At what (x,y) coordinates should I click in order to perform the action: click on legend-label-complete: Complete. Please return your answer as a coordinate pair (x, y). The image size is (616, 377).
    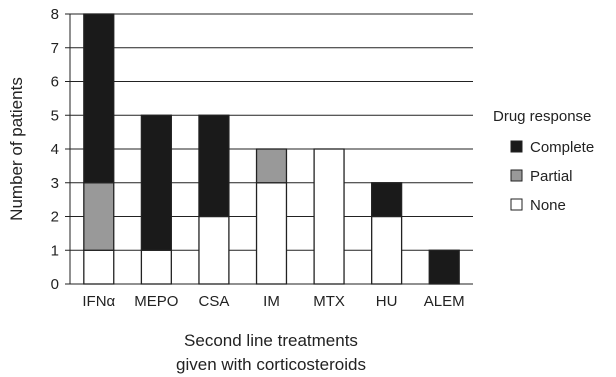
    Looking at the image, I should click on (562, 147).